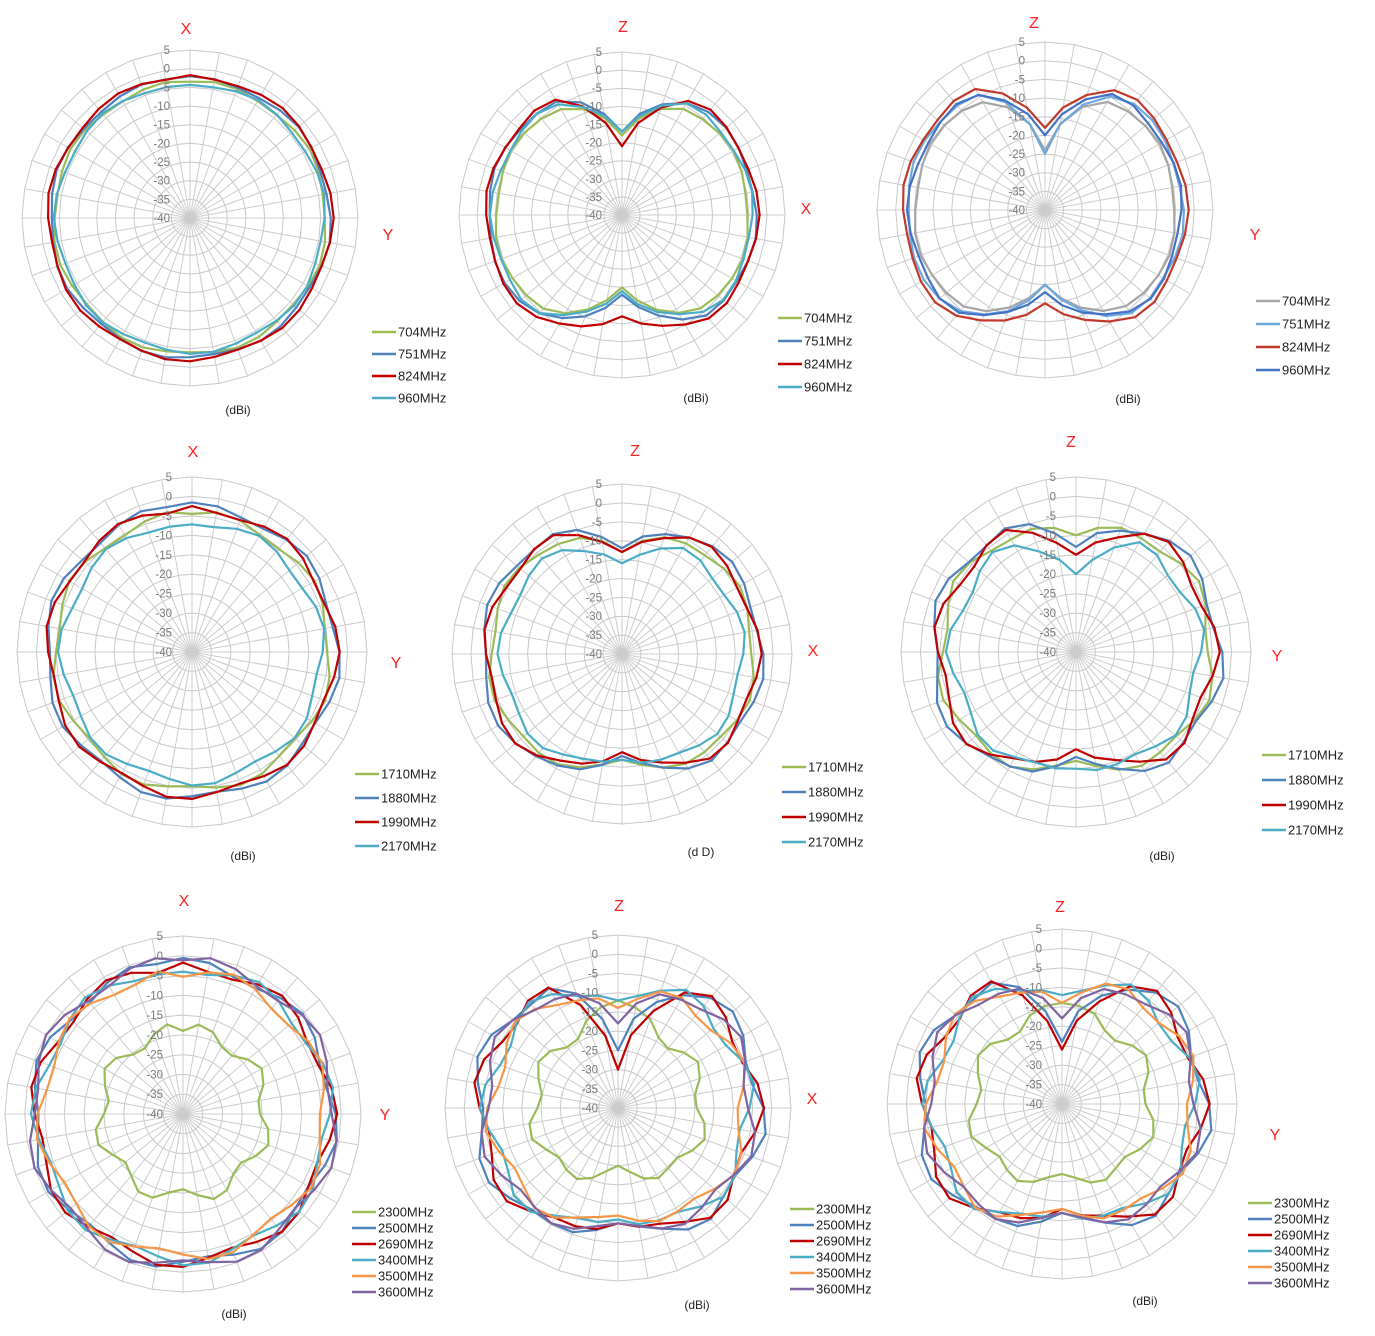 This screenshot has width=1375, height=1336. Describe the element at coordinates (1306, 301) in the screenshot. I see `legend-entry: 704MHz` at that location.